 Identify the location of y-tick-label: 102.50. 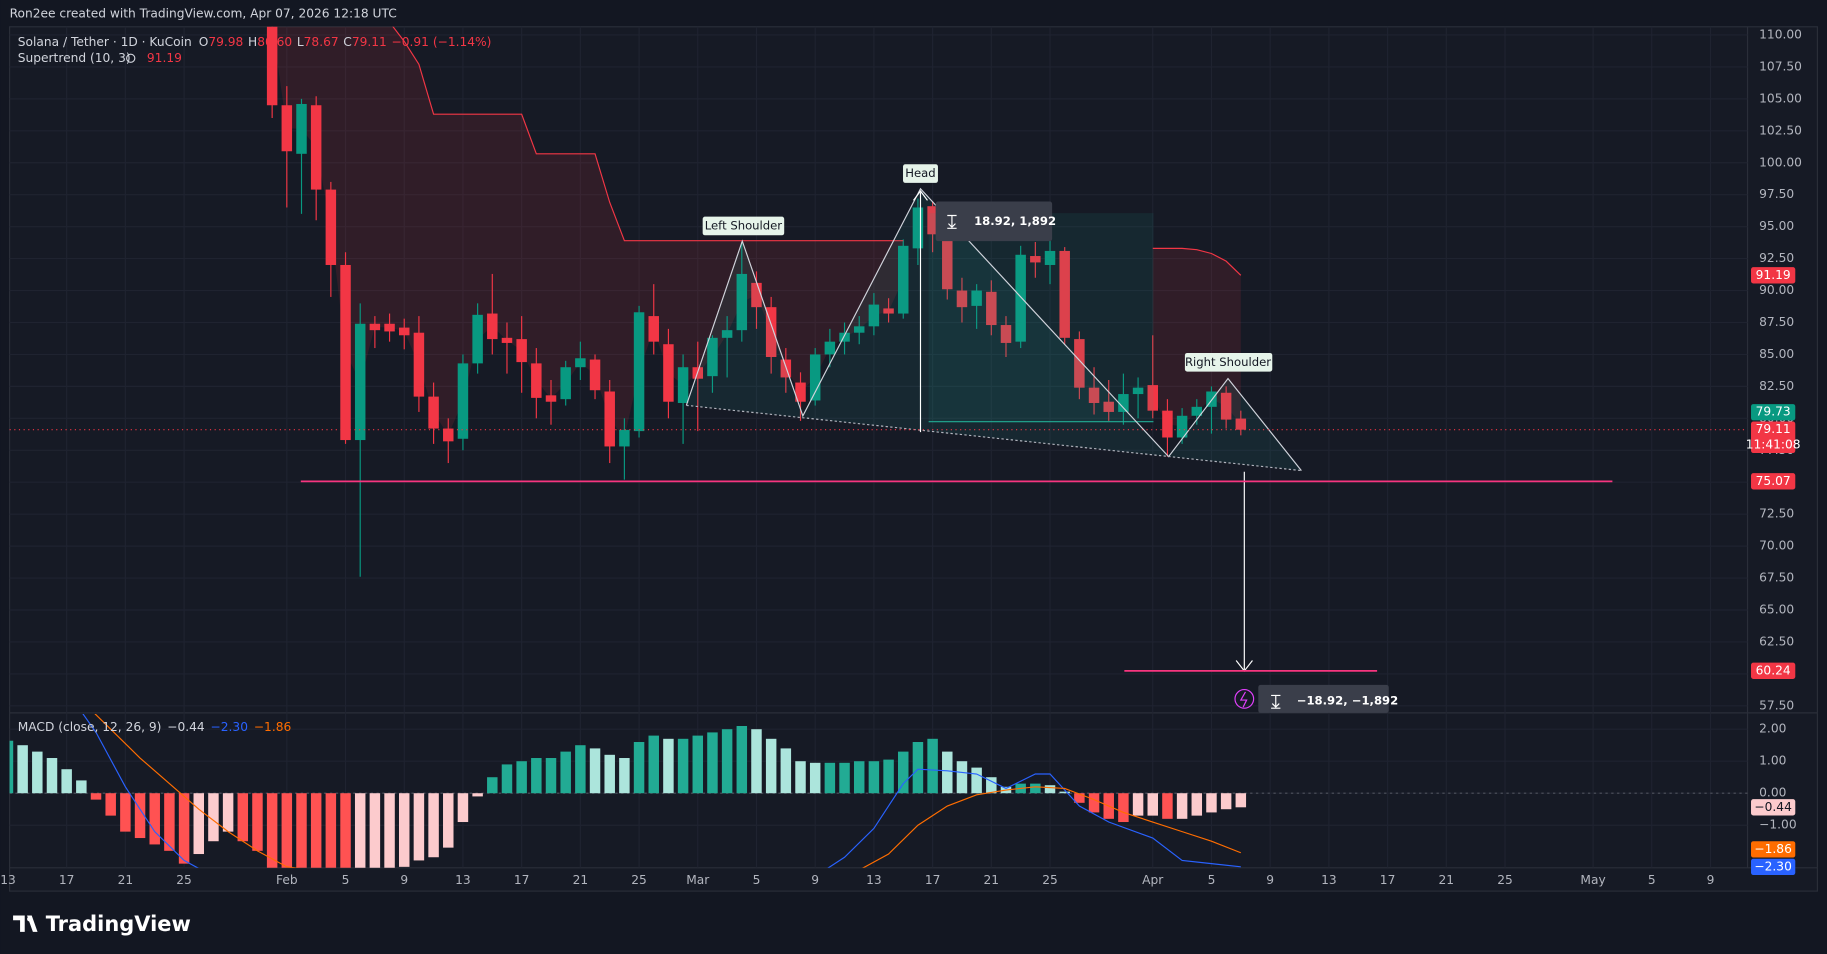
(1780, 130).